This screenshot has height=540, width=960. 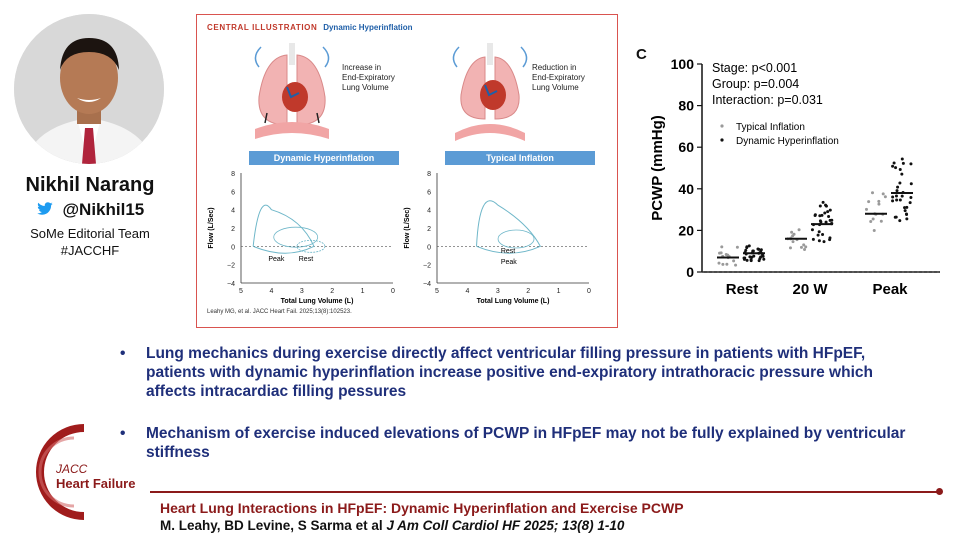 I want to click on end-expiratory-loop, so click(x=311, y=246).